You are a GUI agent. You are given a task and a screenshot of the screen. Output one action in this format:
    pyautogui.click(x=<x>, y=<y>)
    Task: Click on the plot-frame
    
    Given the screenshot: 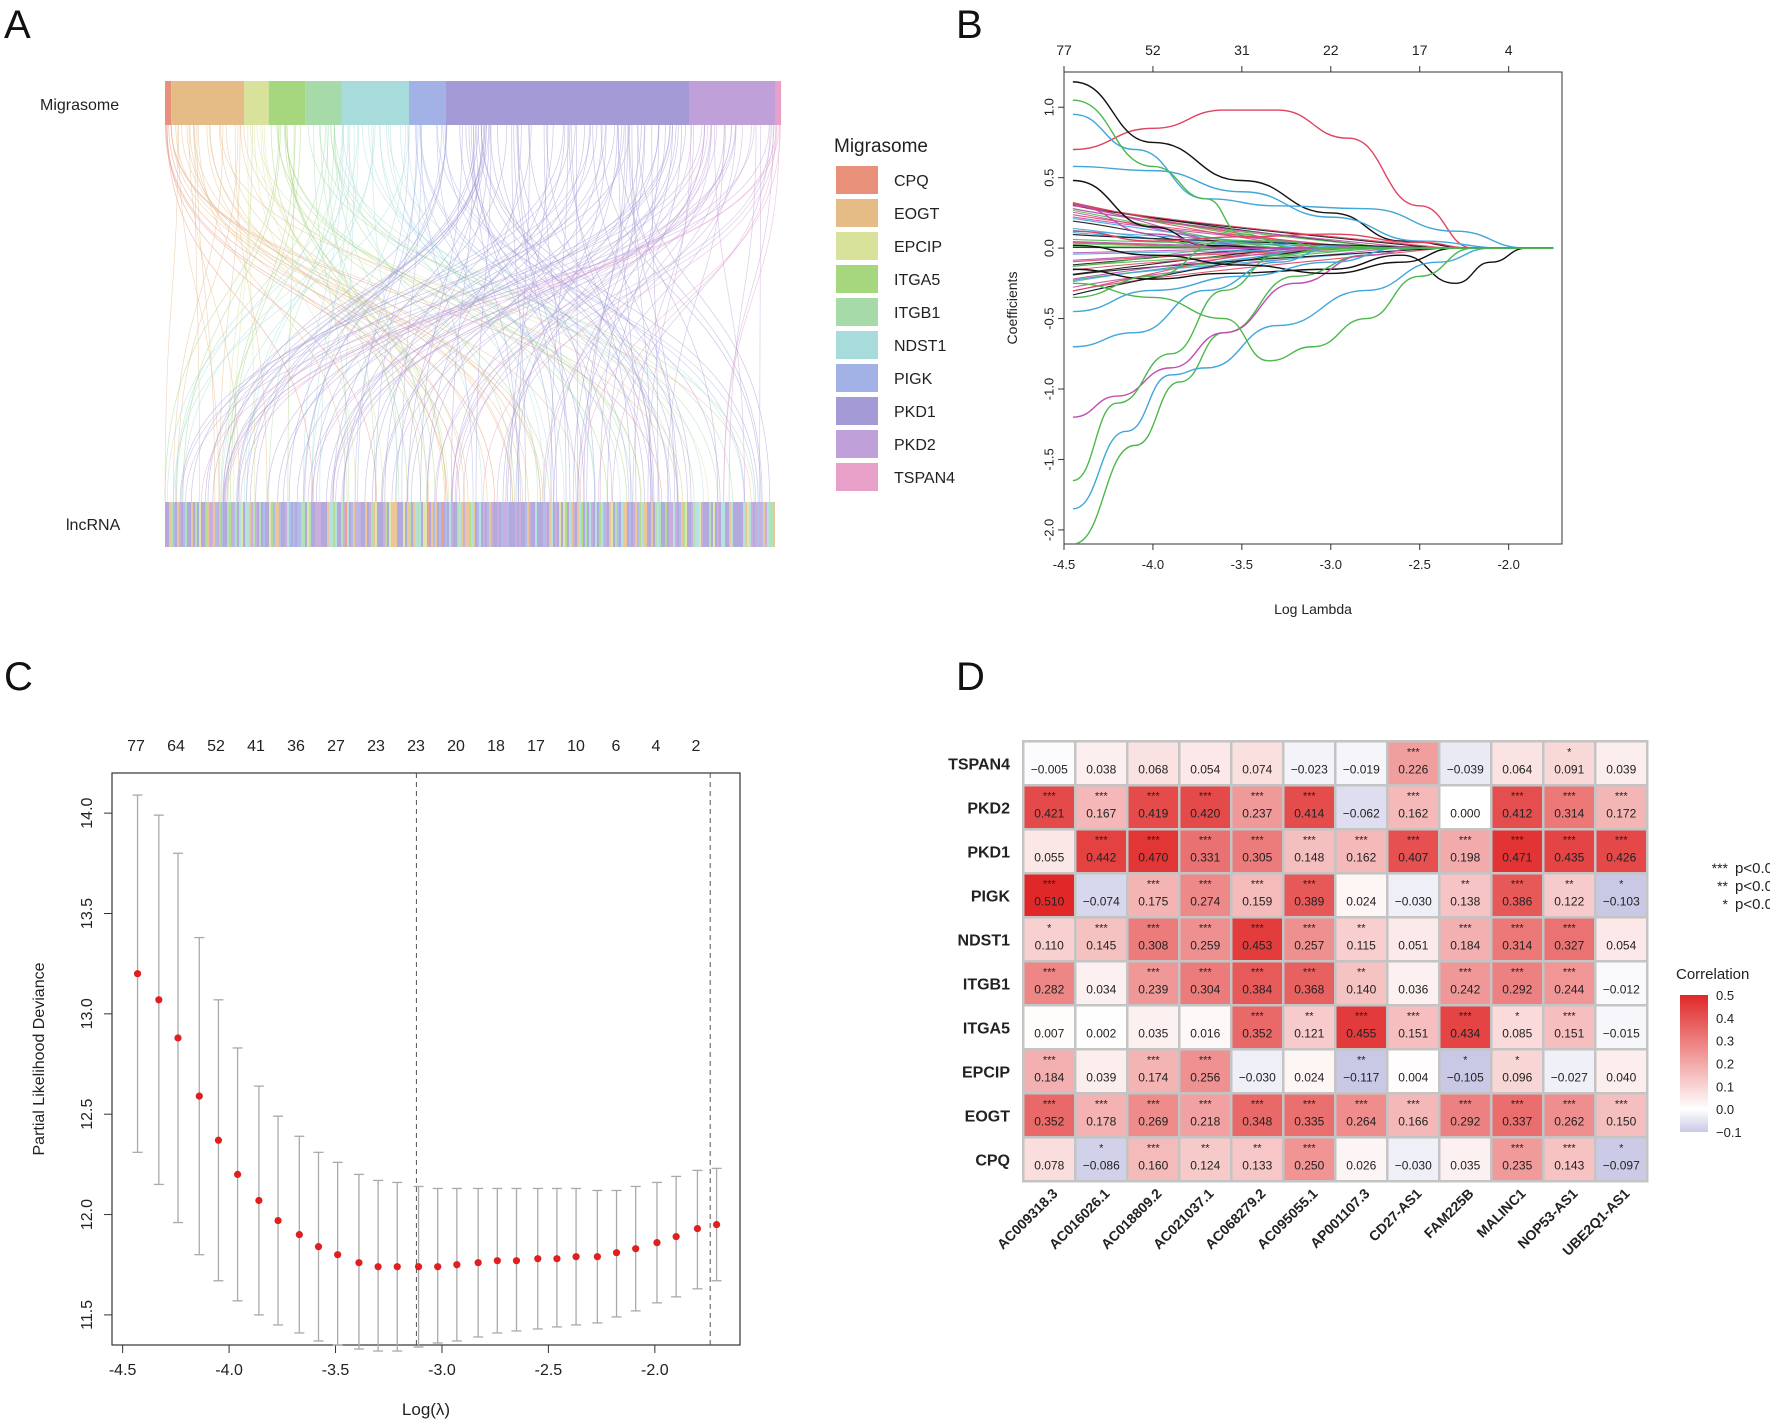 What is the action you would take?
    pyautogui.click(x=1313, y=308)
    